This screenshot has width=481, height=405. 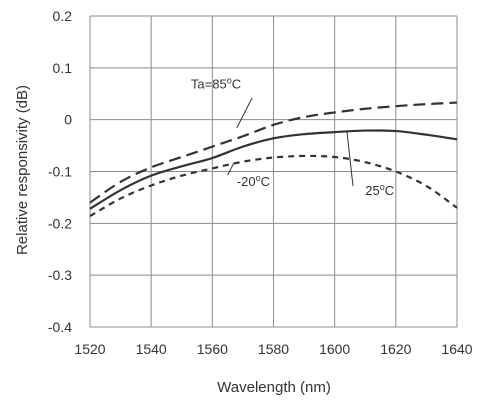 I want to click on x-tick-label: 1600, so click(x=334, y=349).